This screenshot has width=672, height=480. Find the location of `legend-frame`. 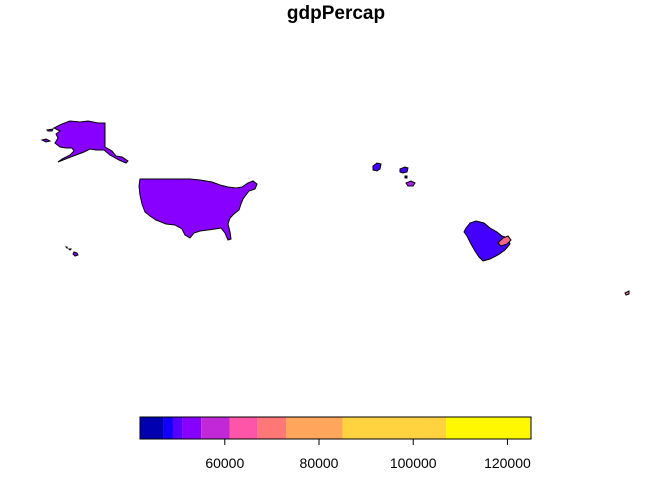

legend-frame is located at coordinates (335, 428).